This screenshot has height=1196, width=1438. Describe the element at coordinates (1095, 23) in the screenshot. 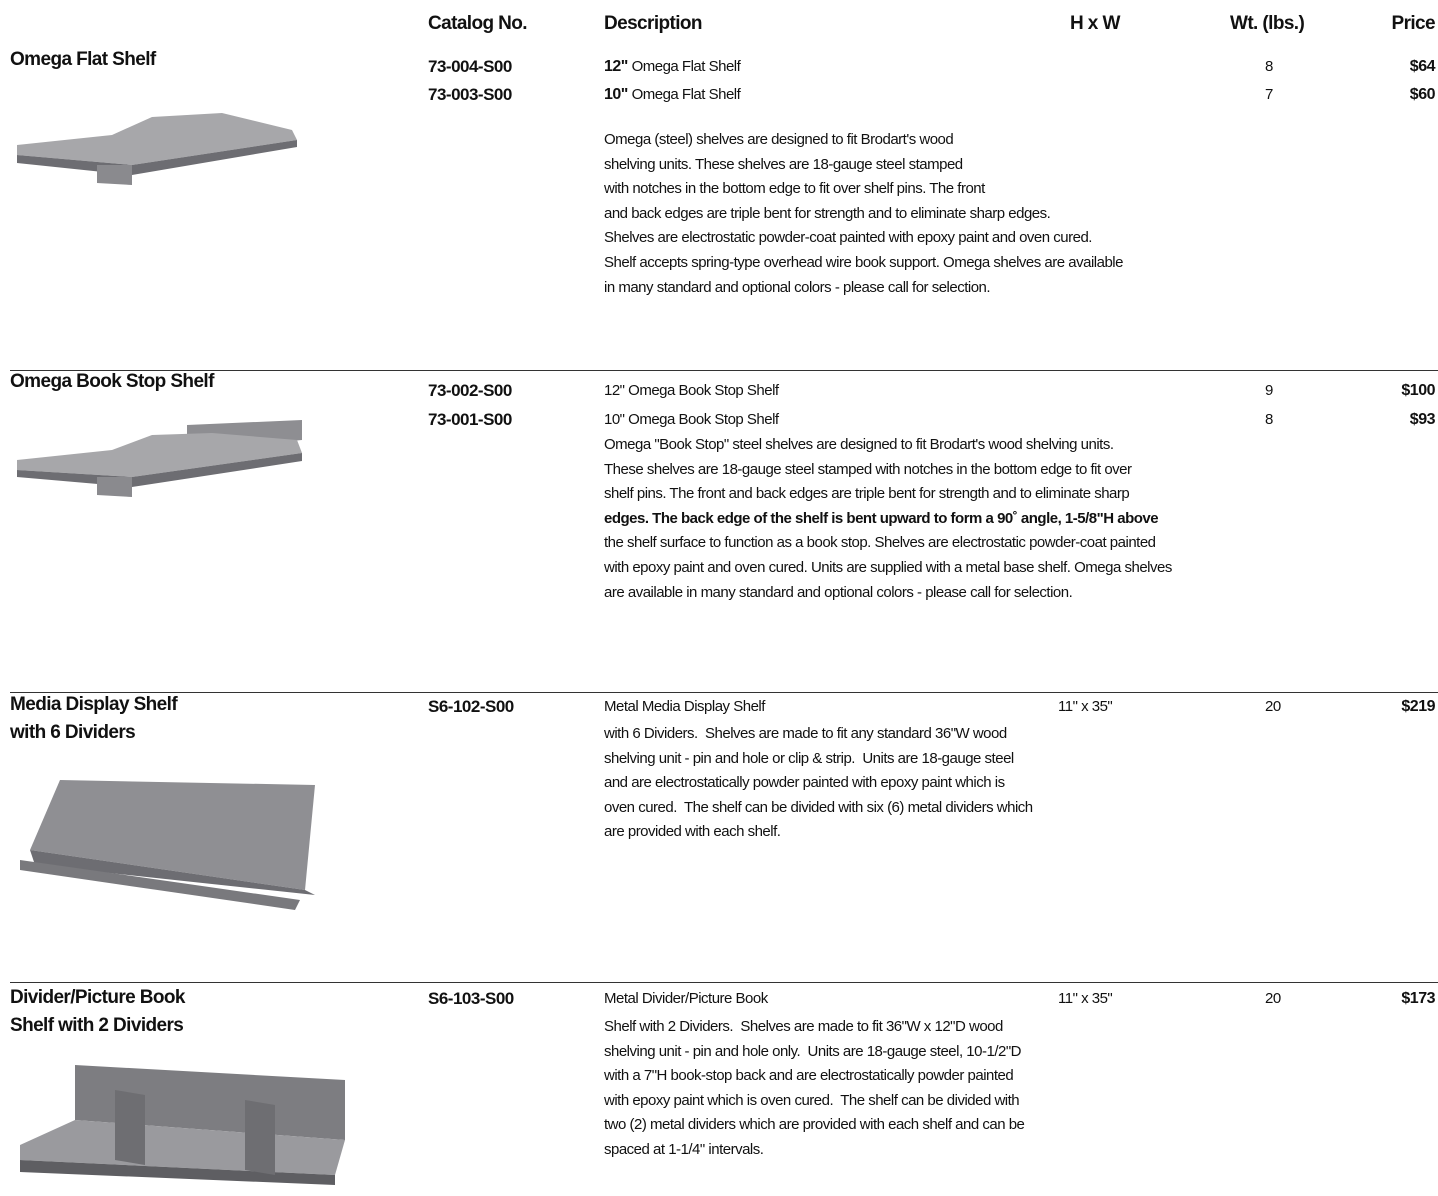

I see `column-header: H x W` at that location.